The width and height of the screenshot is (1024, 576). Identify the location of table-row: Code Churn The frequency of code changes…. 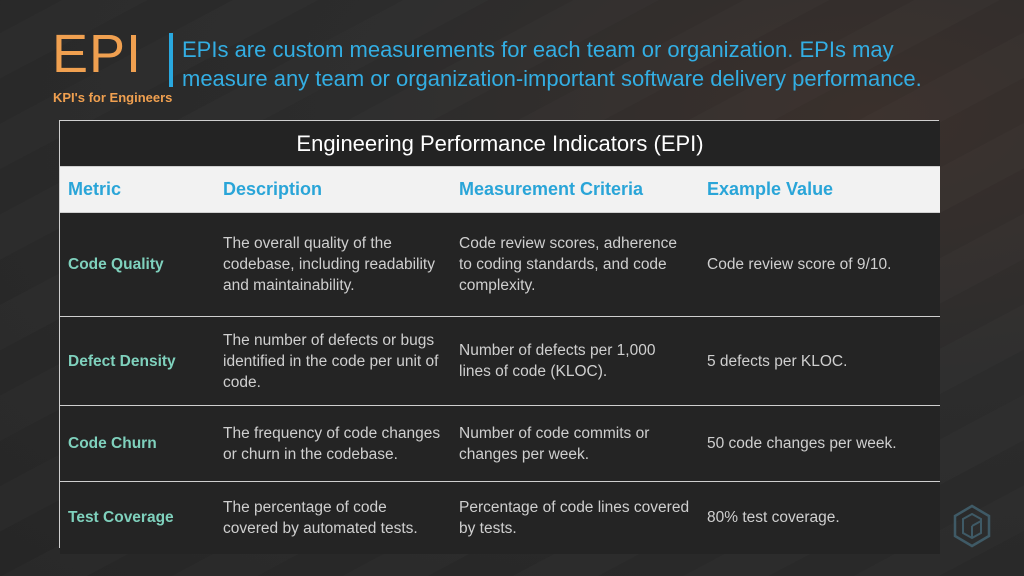
(500, 443).